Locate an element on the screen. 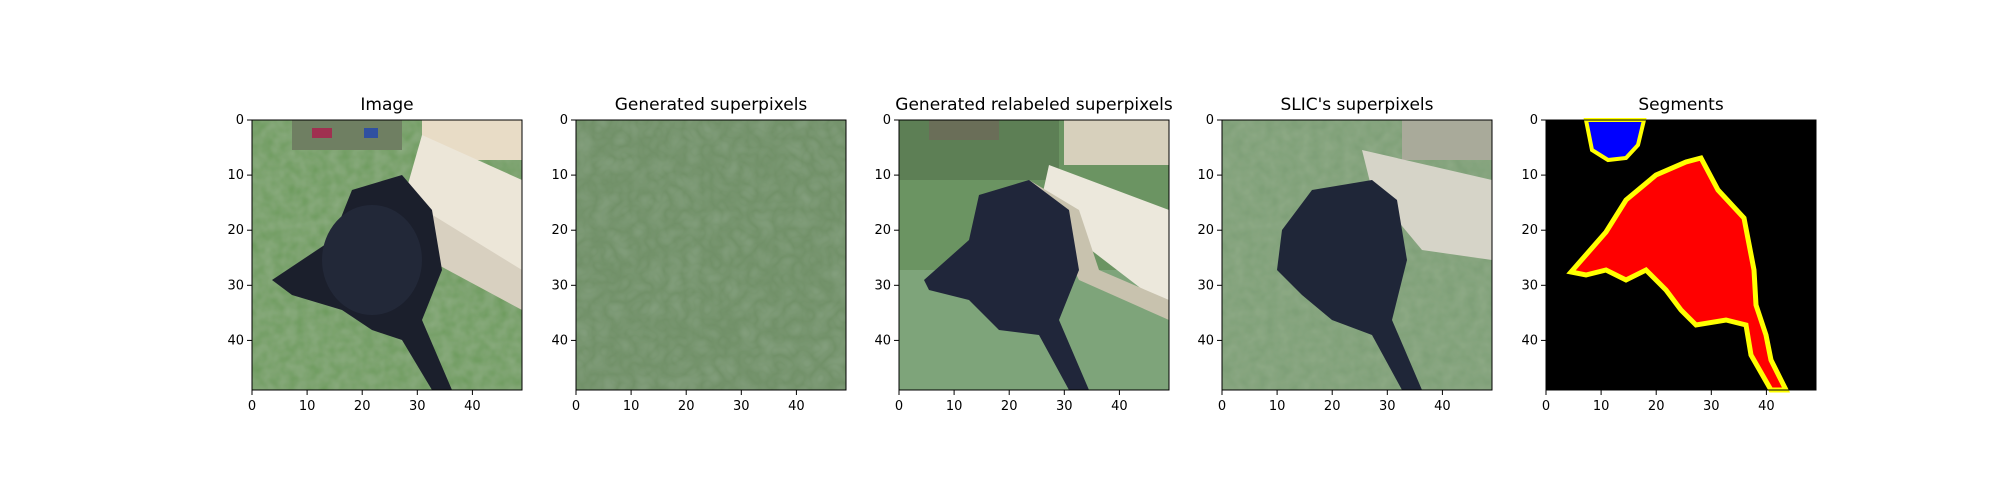 Image resolution: width=2000 pixels, height=500 pixels. panel-image is located at coordinates (387, 255).